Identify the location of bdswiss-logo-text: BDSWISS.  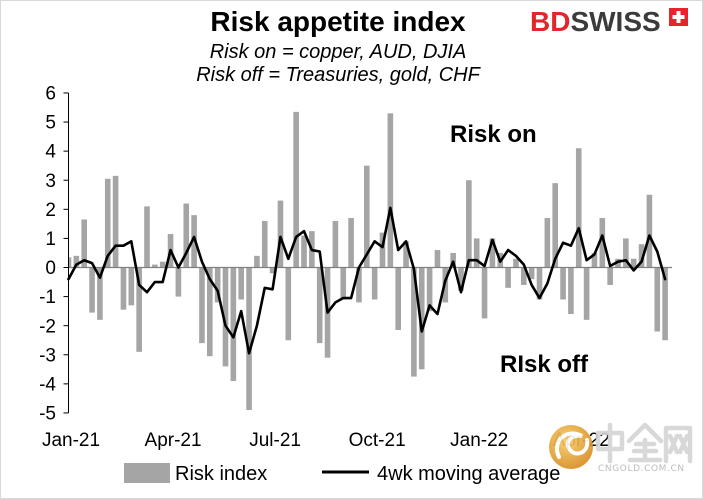
(595, 21).